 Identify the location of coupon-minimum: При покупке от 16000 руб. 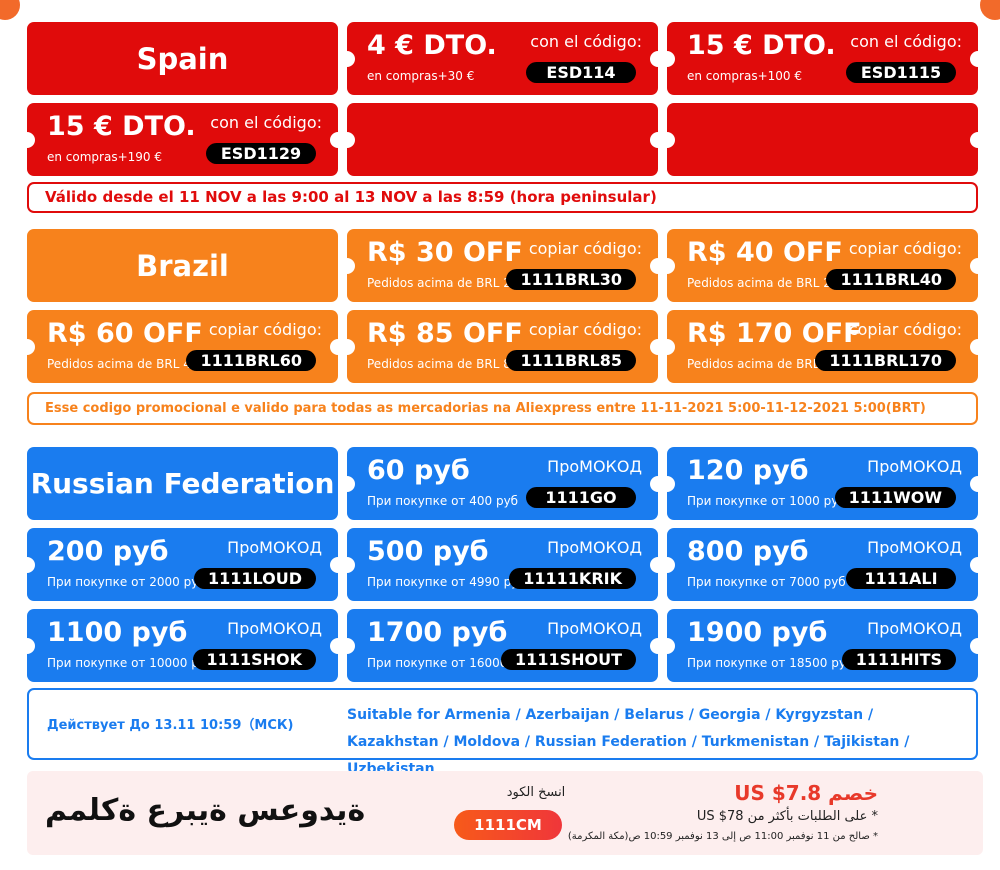
(450, 663).